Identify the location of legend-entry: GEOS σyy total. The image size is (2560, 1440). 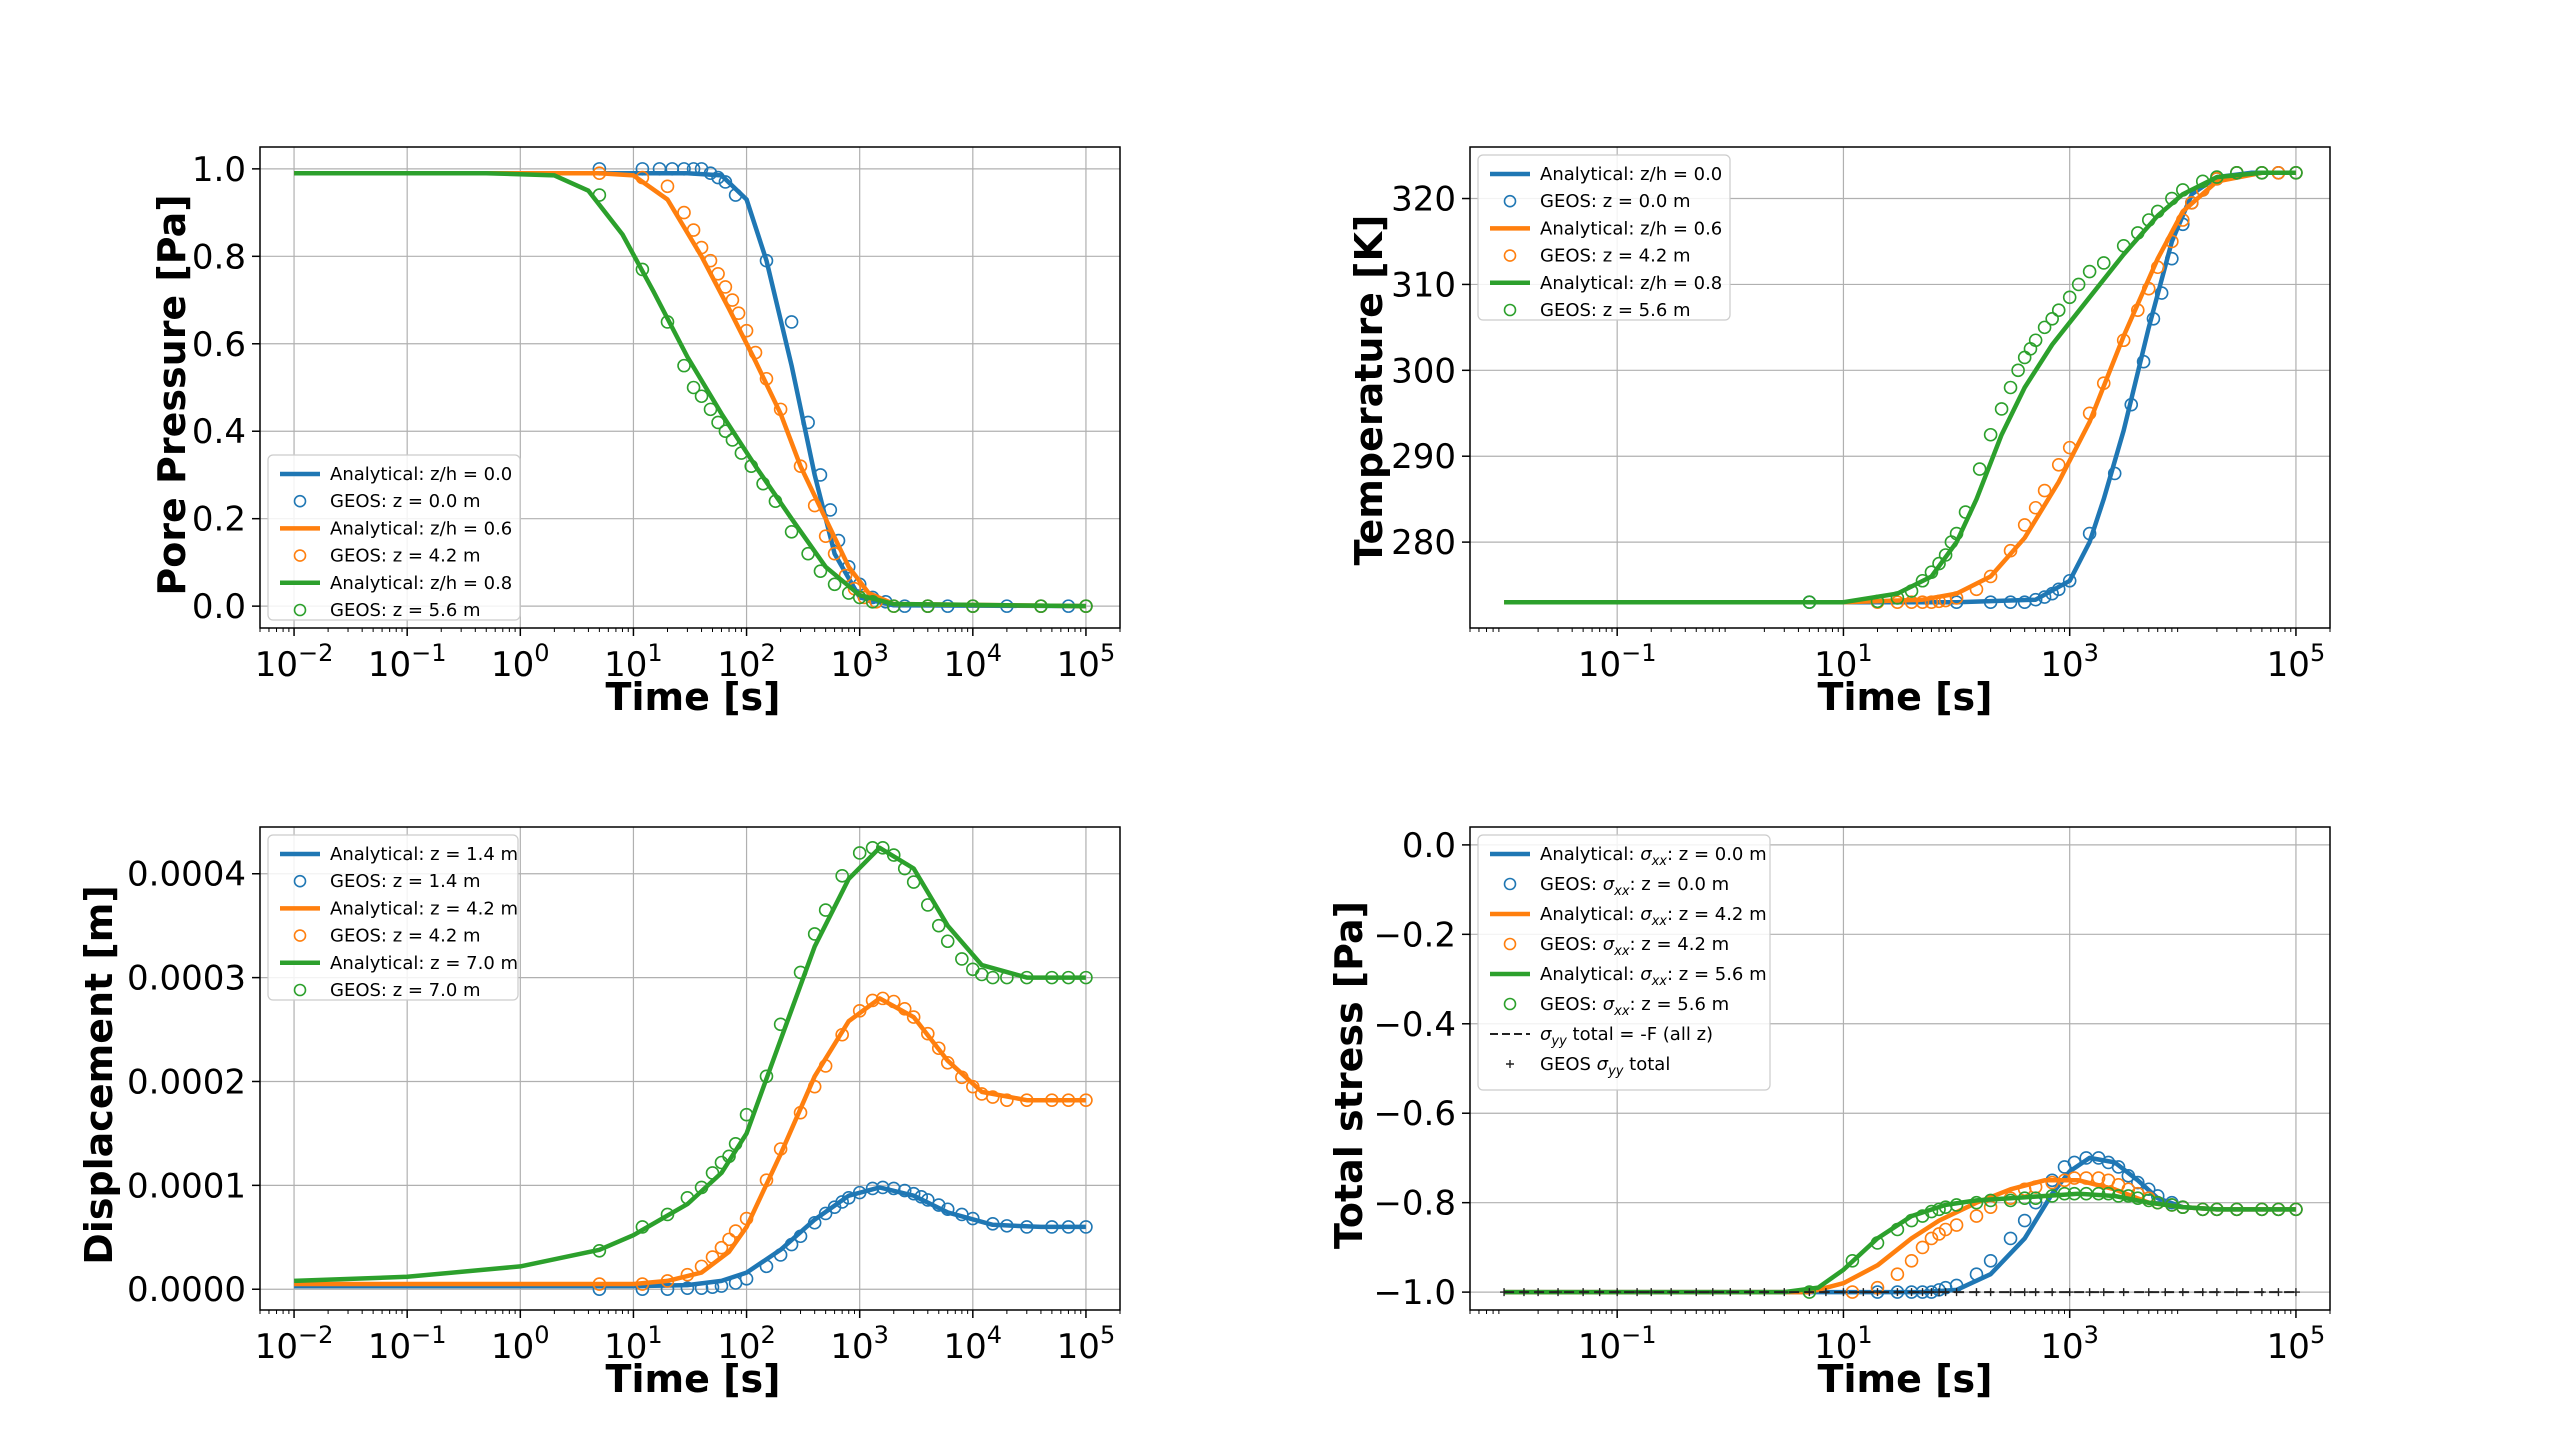
(1588, 1066).